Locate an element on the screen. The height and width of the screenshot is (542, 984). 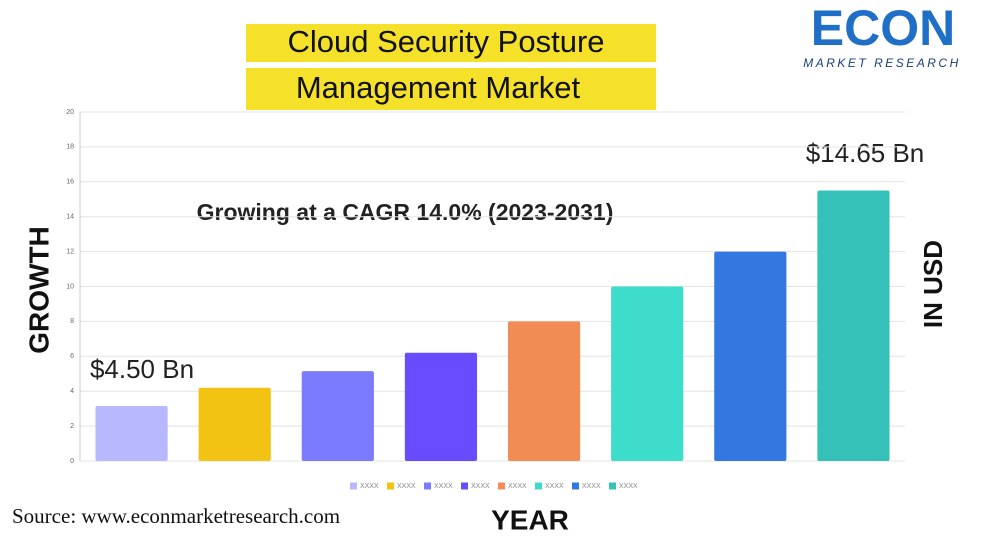
title: Management Market is located at coordinates (438, 87).